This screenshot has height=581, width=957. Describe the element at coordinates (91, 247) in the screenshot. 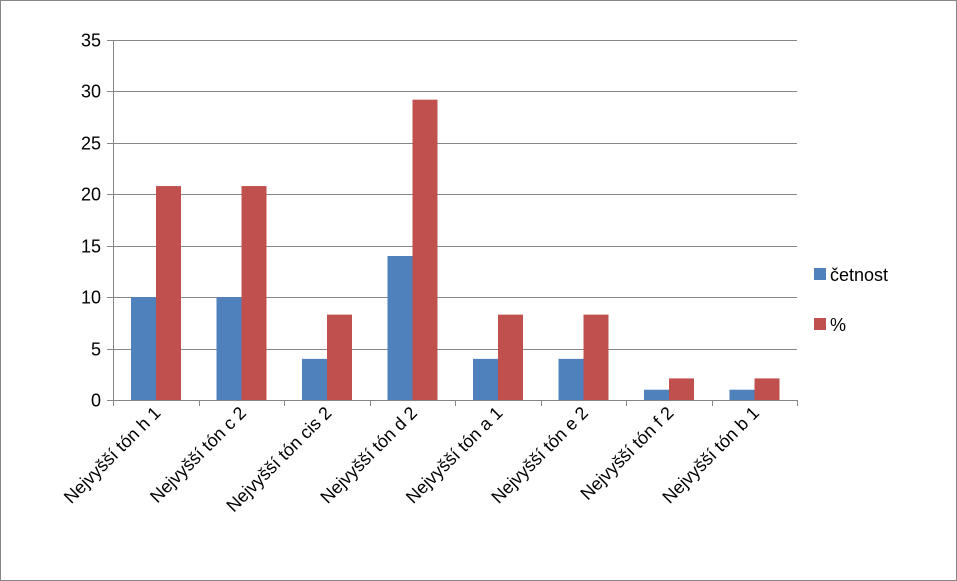

I see `y-tick-label: 15` at that location.